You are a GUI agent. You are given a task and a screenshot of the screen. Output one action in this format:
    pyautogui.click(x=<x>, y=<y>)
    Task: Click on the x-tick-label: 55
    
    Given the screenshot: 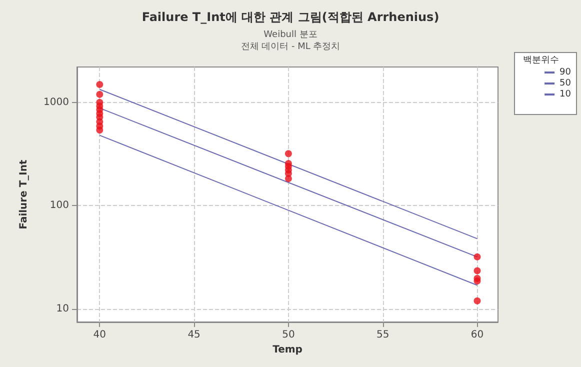 What is the action you would take?
    pyautogui.click(x=383, y=335)
    